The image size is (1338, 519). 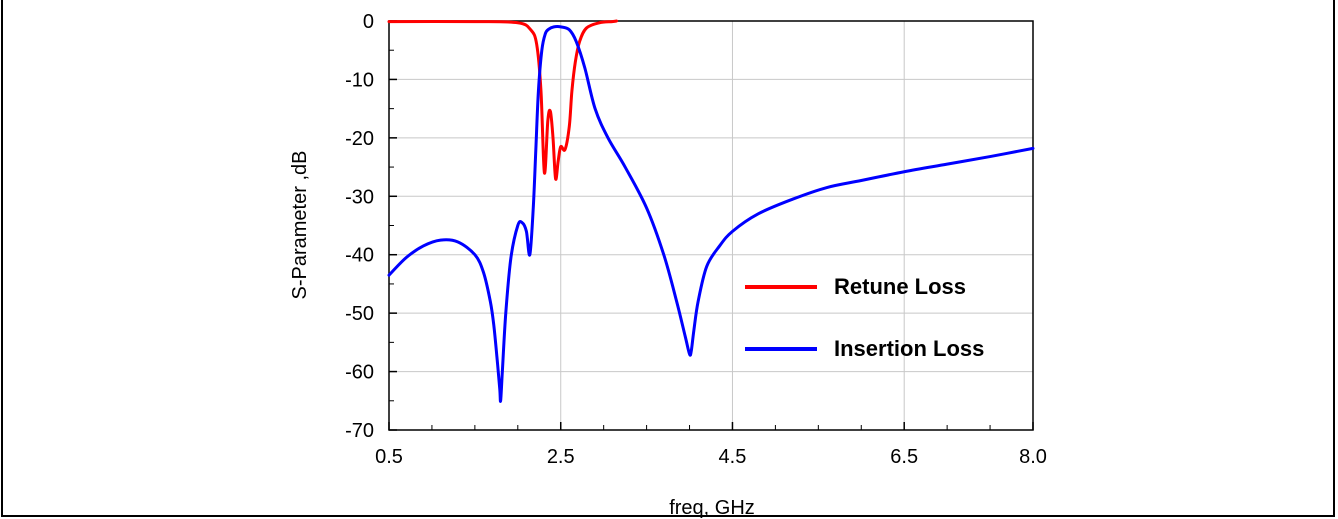 What do you see at coordinates (368, 22) in the screenshot?
I see `y-tick-label: 0` at bounding box center [368, 22].